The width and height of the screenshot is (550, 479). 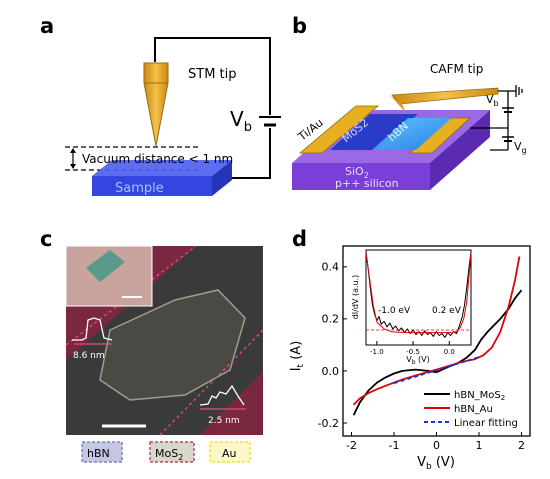 I want to click on y-tick-label: 0.0, so click(x=331, y=371).